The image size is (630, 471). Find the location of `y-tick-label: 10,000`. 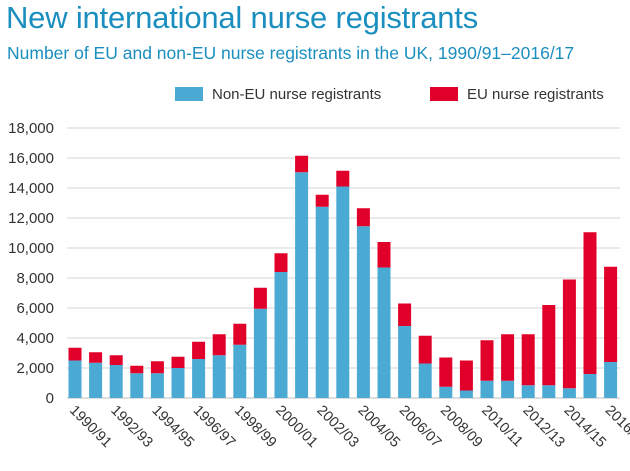

y-tick-label: 10,000 is located at coordinates (31, 248).